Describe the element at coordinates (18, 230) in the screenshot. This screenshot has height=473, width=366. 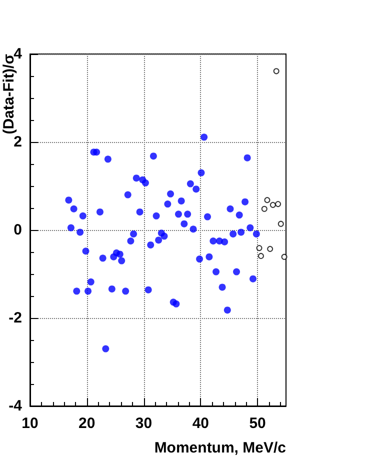
I see `y-tick-label: 0` at that location.